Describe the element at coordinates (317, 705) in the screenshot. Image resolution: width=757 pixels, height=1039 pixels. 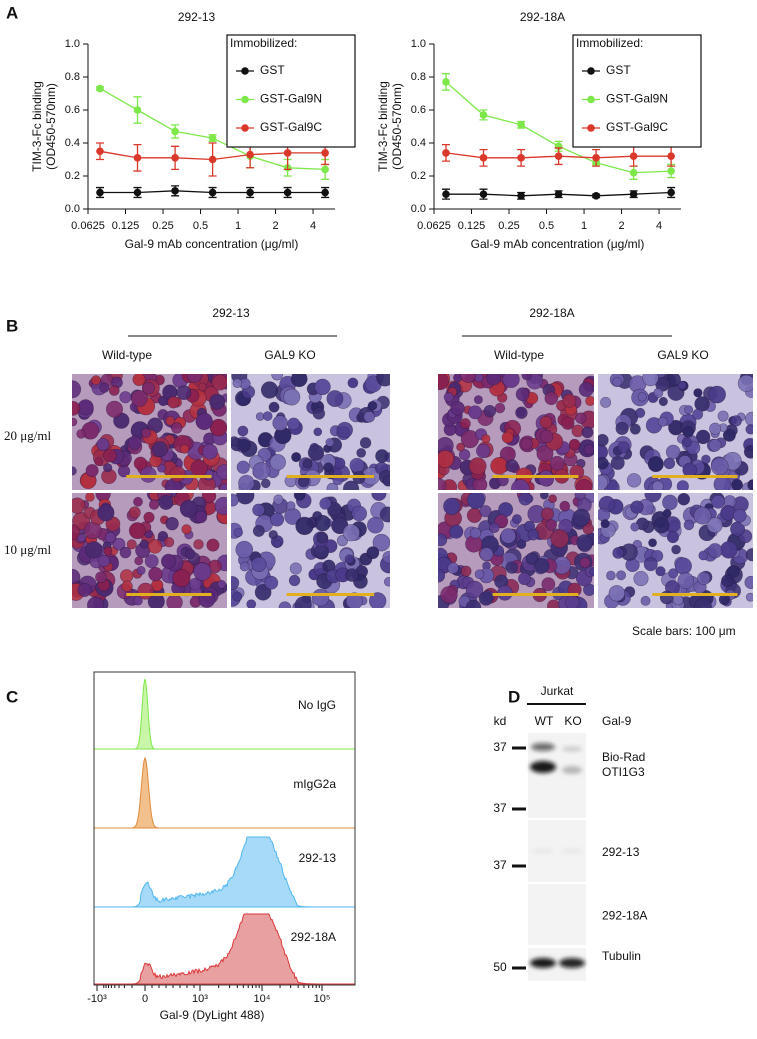
I see `sample-label: No IgG` at that location.